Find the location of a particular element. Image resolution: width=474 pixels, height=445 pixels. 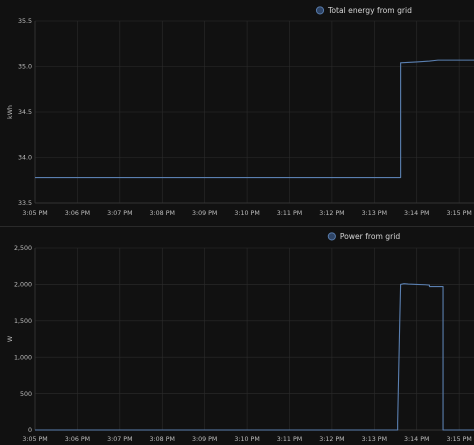

y-tick-label: 2,000 is located at coordinates (23, 285).